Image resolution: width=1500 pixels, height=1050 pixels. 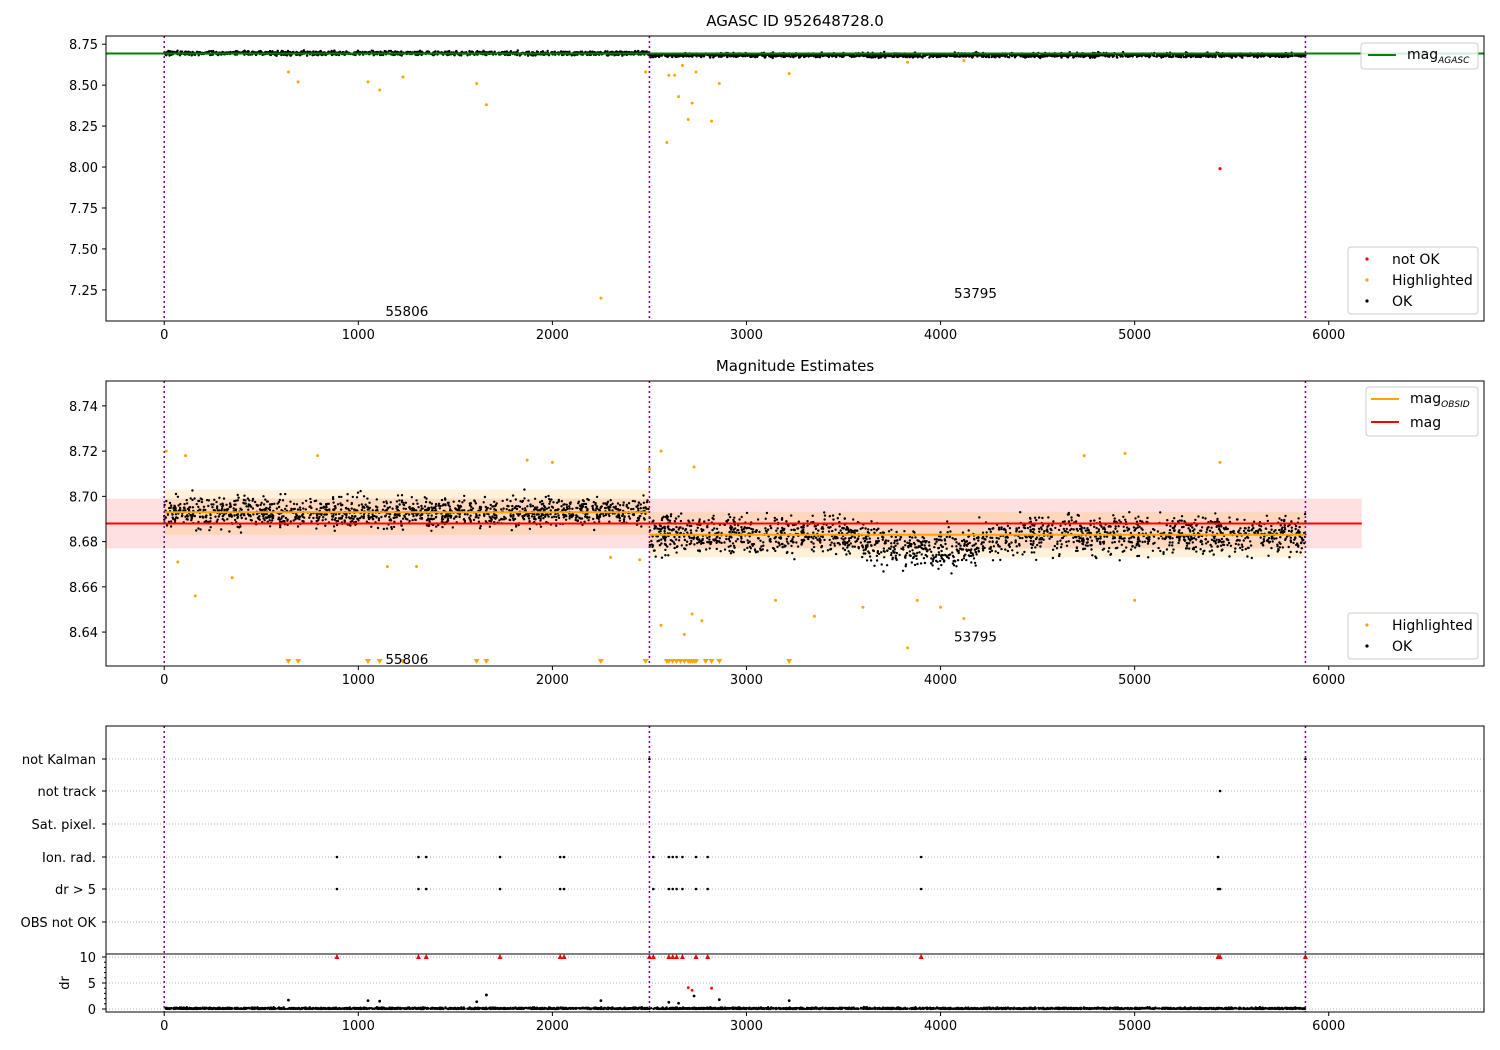 What do you see at coordinates (83, 250) in the screenshot?
I see `y-tick-label: 7.50` at bounding box center [83, 250].